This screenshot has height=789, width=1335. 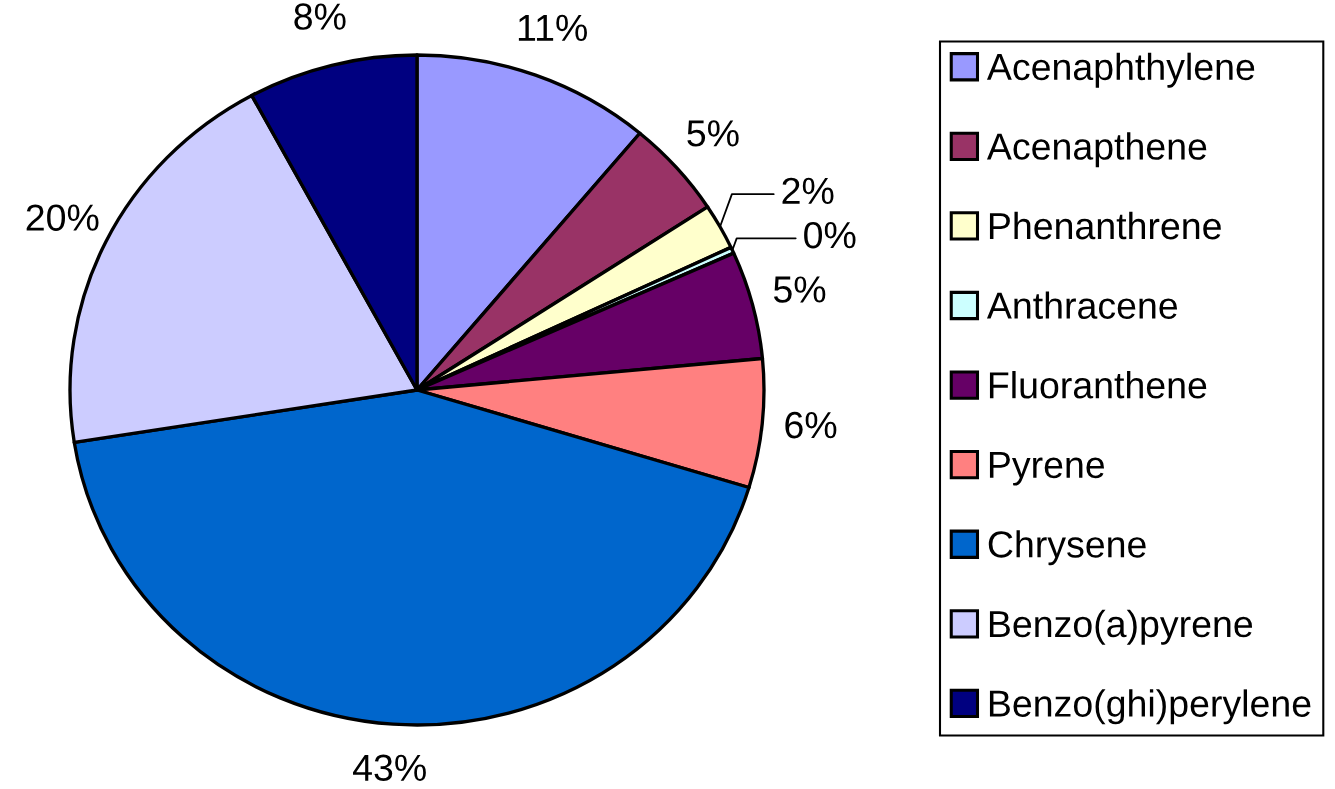 What do you see at coordinates (1067, 548) in the screenshot?
I see `legend-label: Chrysene` at bounding box center [1067, 548].